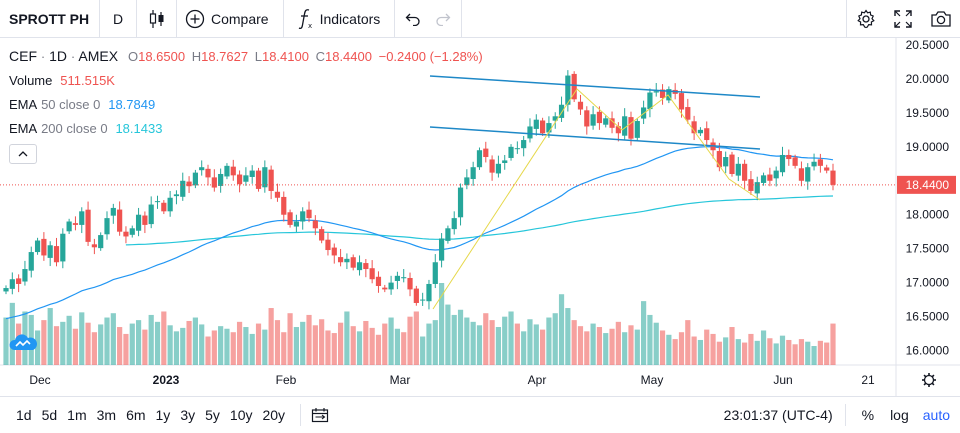 Image resolution: width=960 pixels, height=433 pixels. I want to click on range-button-5d: 5d, so click(49, 415).